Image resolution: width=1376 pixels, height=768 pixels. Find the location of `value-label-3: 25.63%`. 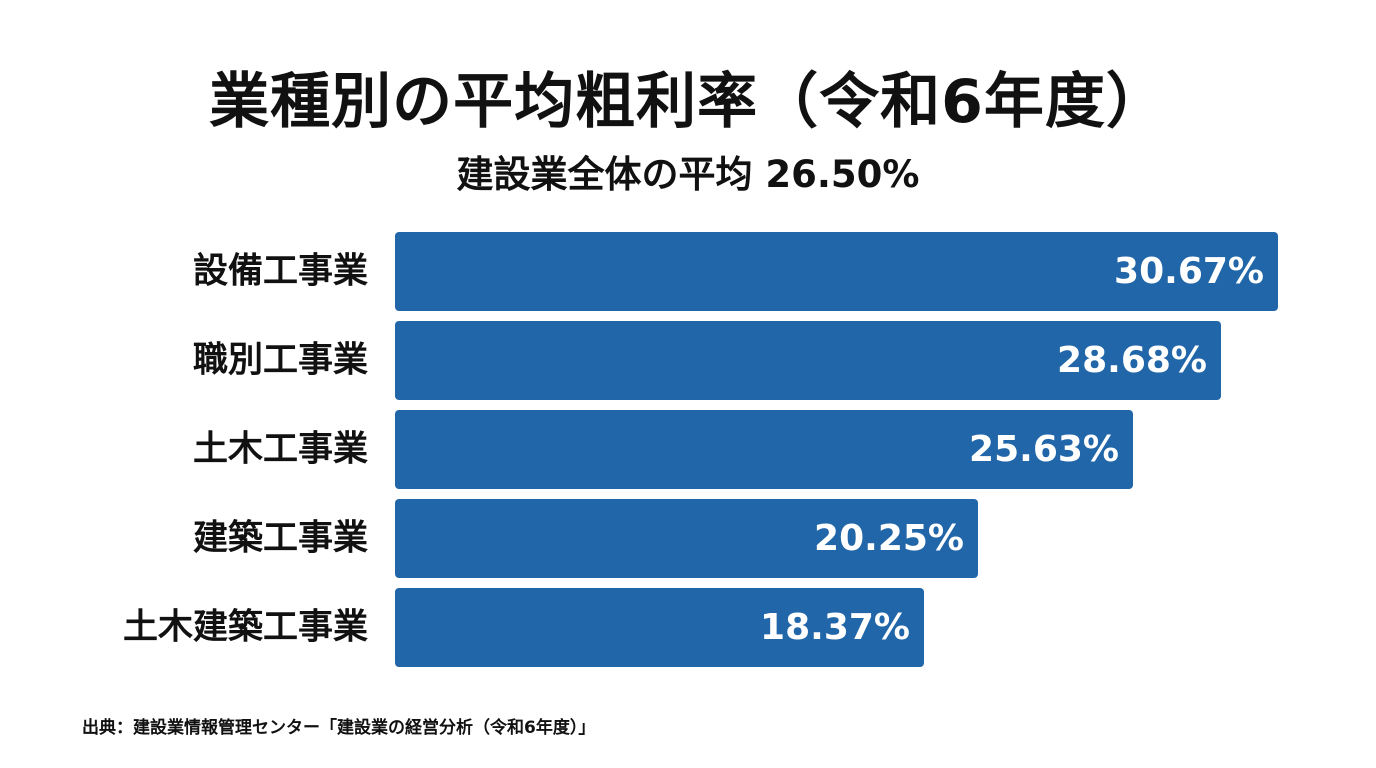

value-label-3: 25.63% is located at coordinates (1044, 449).